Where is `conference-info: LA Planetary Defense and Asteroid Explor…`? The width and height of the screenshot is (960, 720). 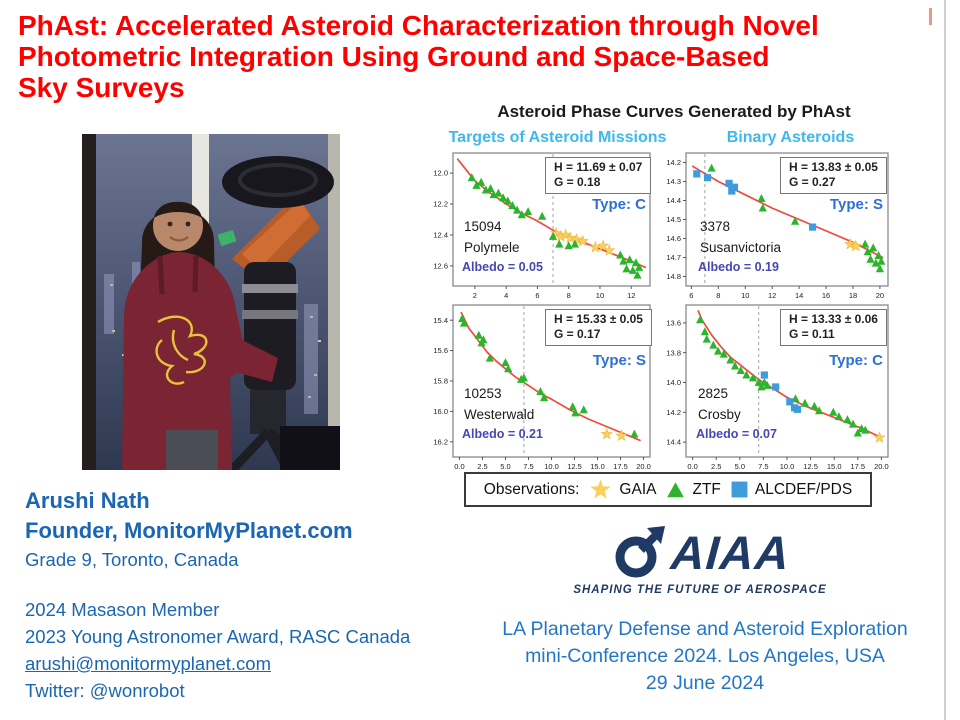
conference-info: LA Planetary Defense and Asteroid Explor… is located at coordinates (705, 656).